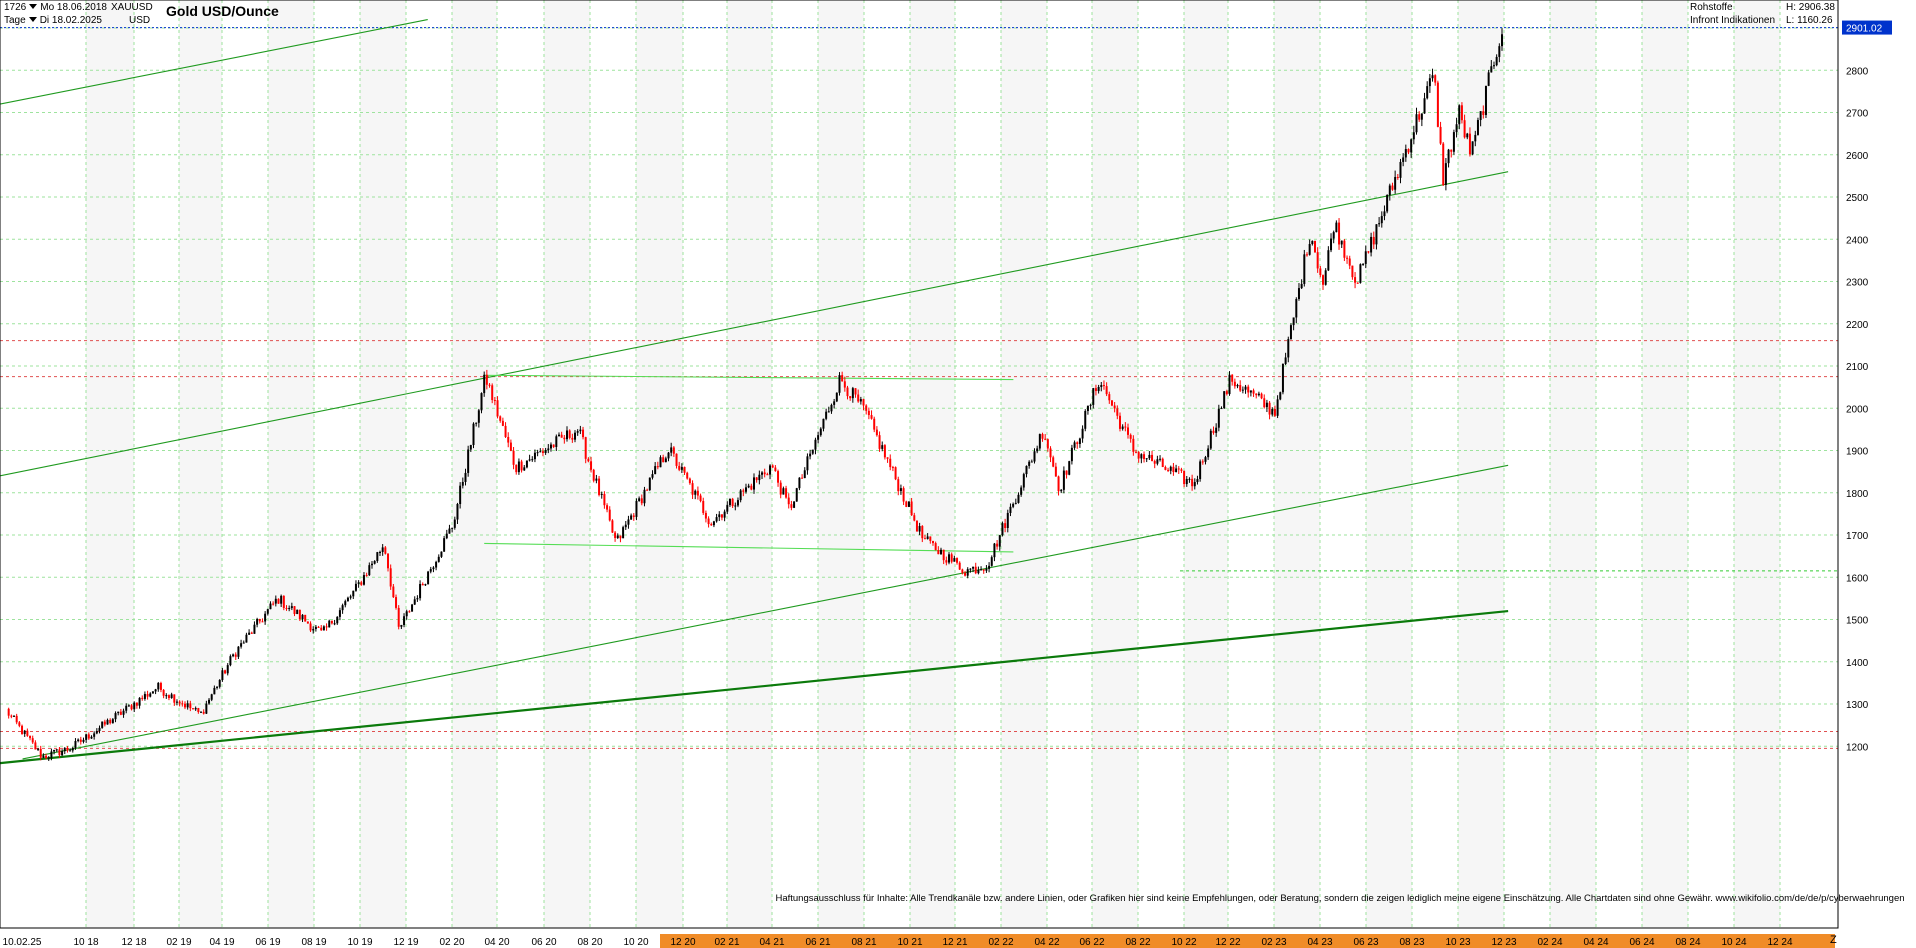 This screenshot has width=1916, height=948. Describe the element at coordinates (178, 942) in the screenshot. I see `x-tick-label: 02 19` at that location.